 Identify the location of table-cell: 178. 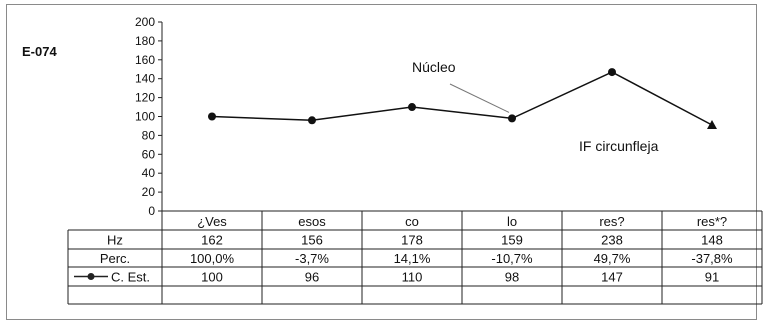
(412, 240).